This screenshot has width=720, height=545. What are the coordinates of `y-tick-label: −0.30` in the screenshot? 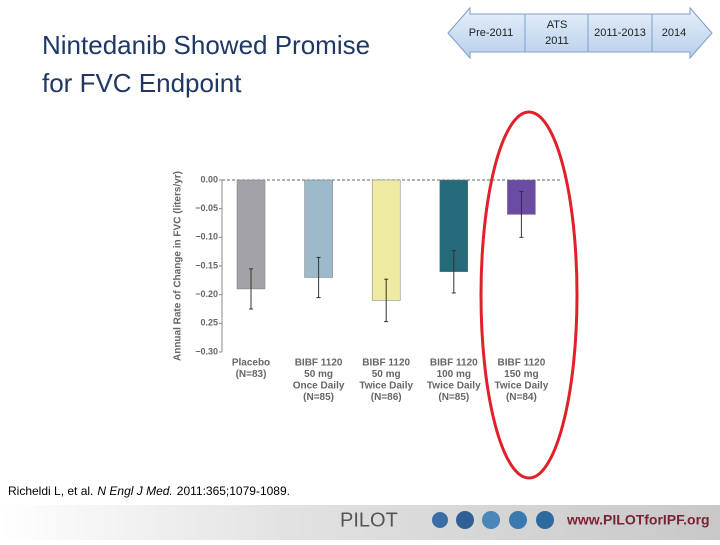 It's located at (206, 351).